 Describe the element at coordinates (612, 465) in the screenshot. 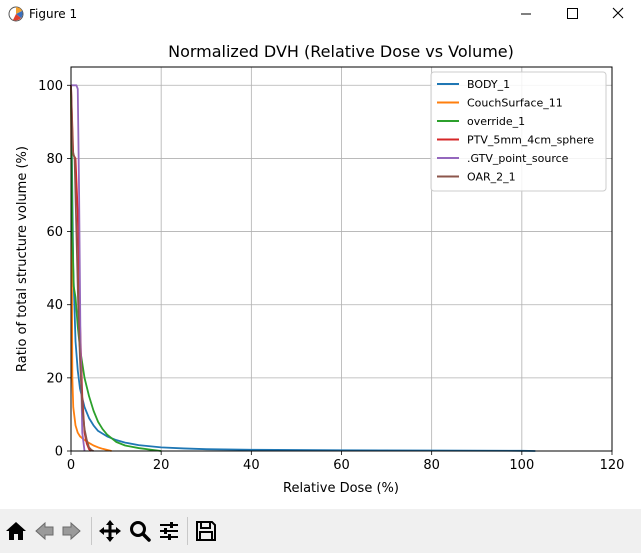

I see `x-tick-label: 120` at that location.